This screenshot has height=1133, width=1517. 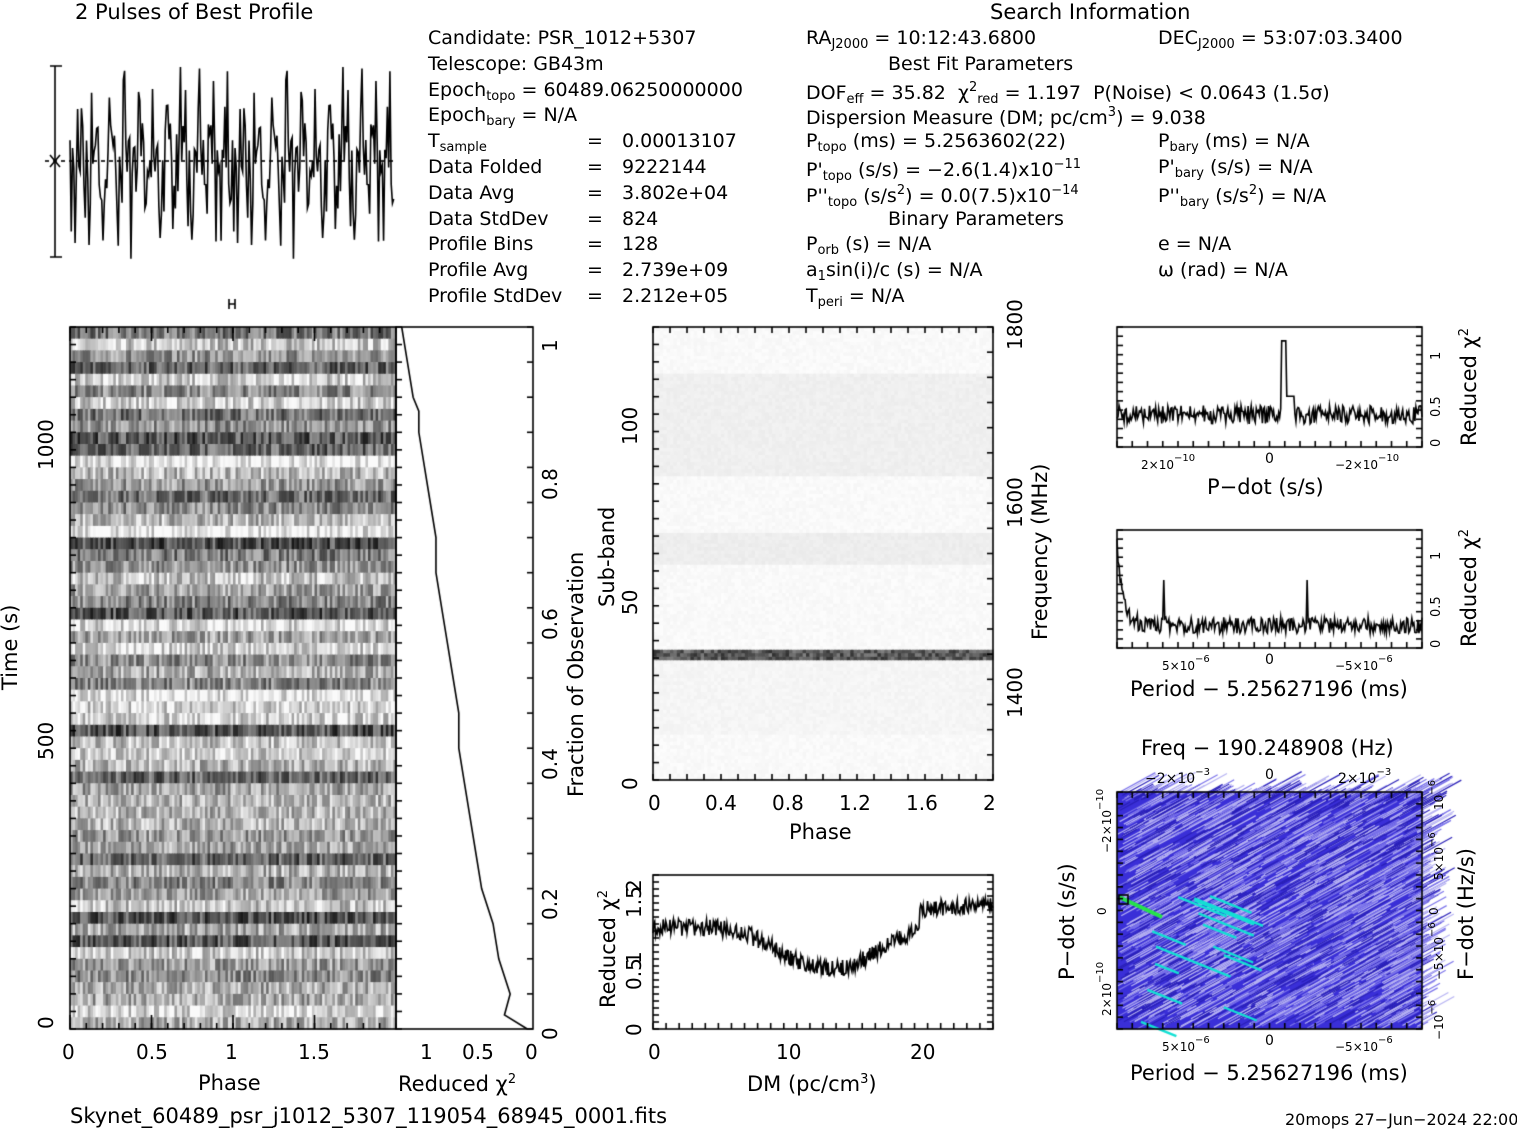 What do you see at coordinates (1269, 1073) in the screenshot?
I see `period-axis-label-2: Period − 5.25627196 (ms)` at bounding box center [1269, 1073].